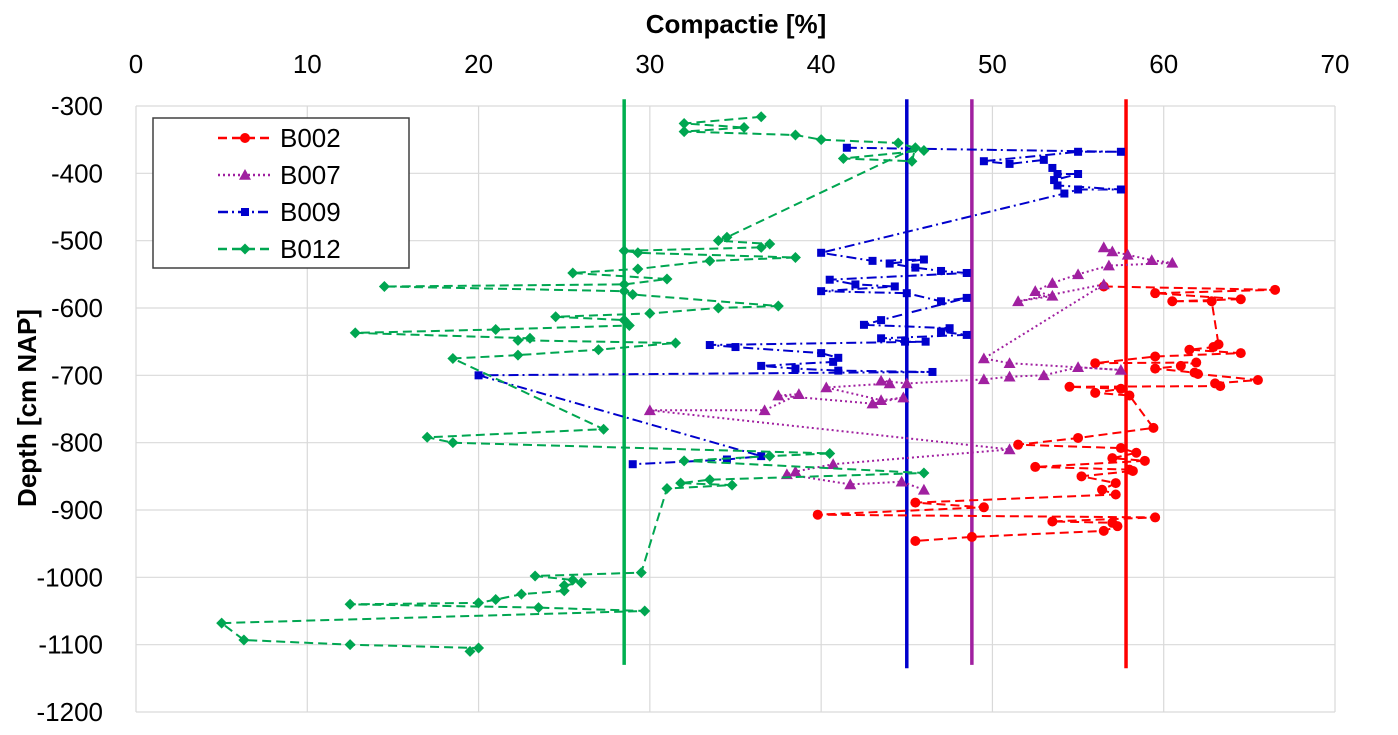 Image resolution: width=1398 pixels, height=735 pixels. I want to click on y-tick-label: -1100, so click(70, 645).